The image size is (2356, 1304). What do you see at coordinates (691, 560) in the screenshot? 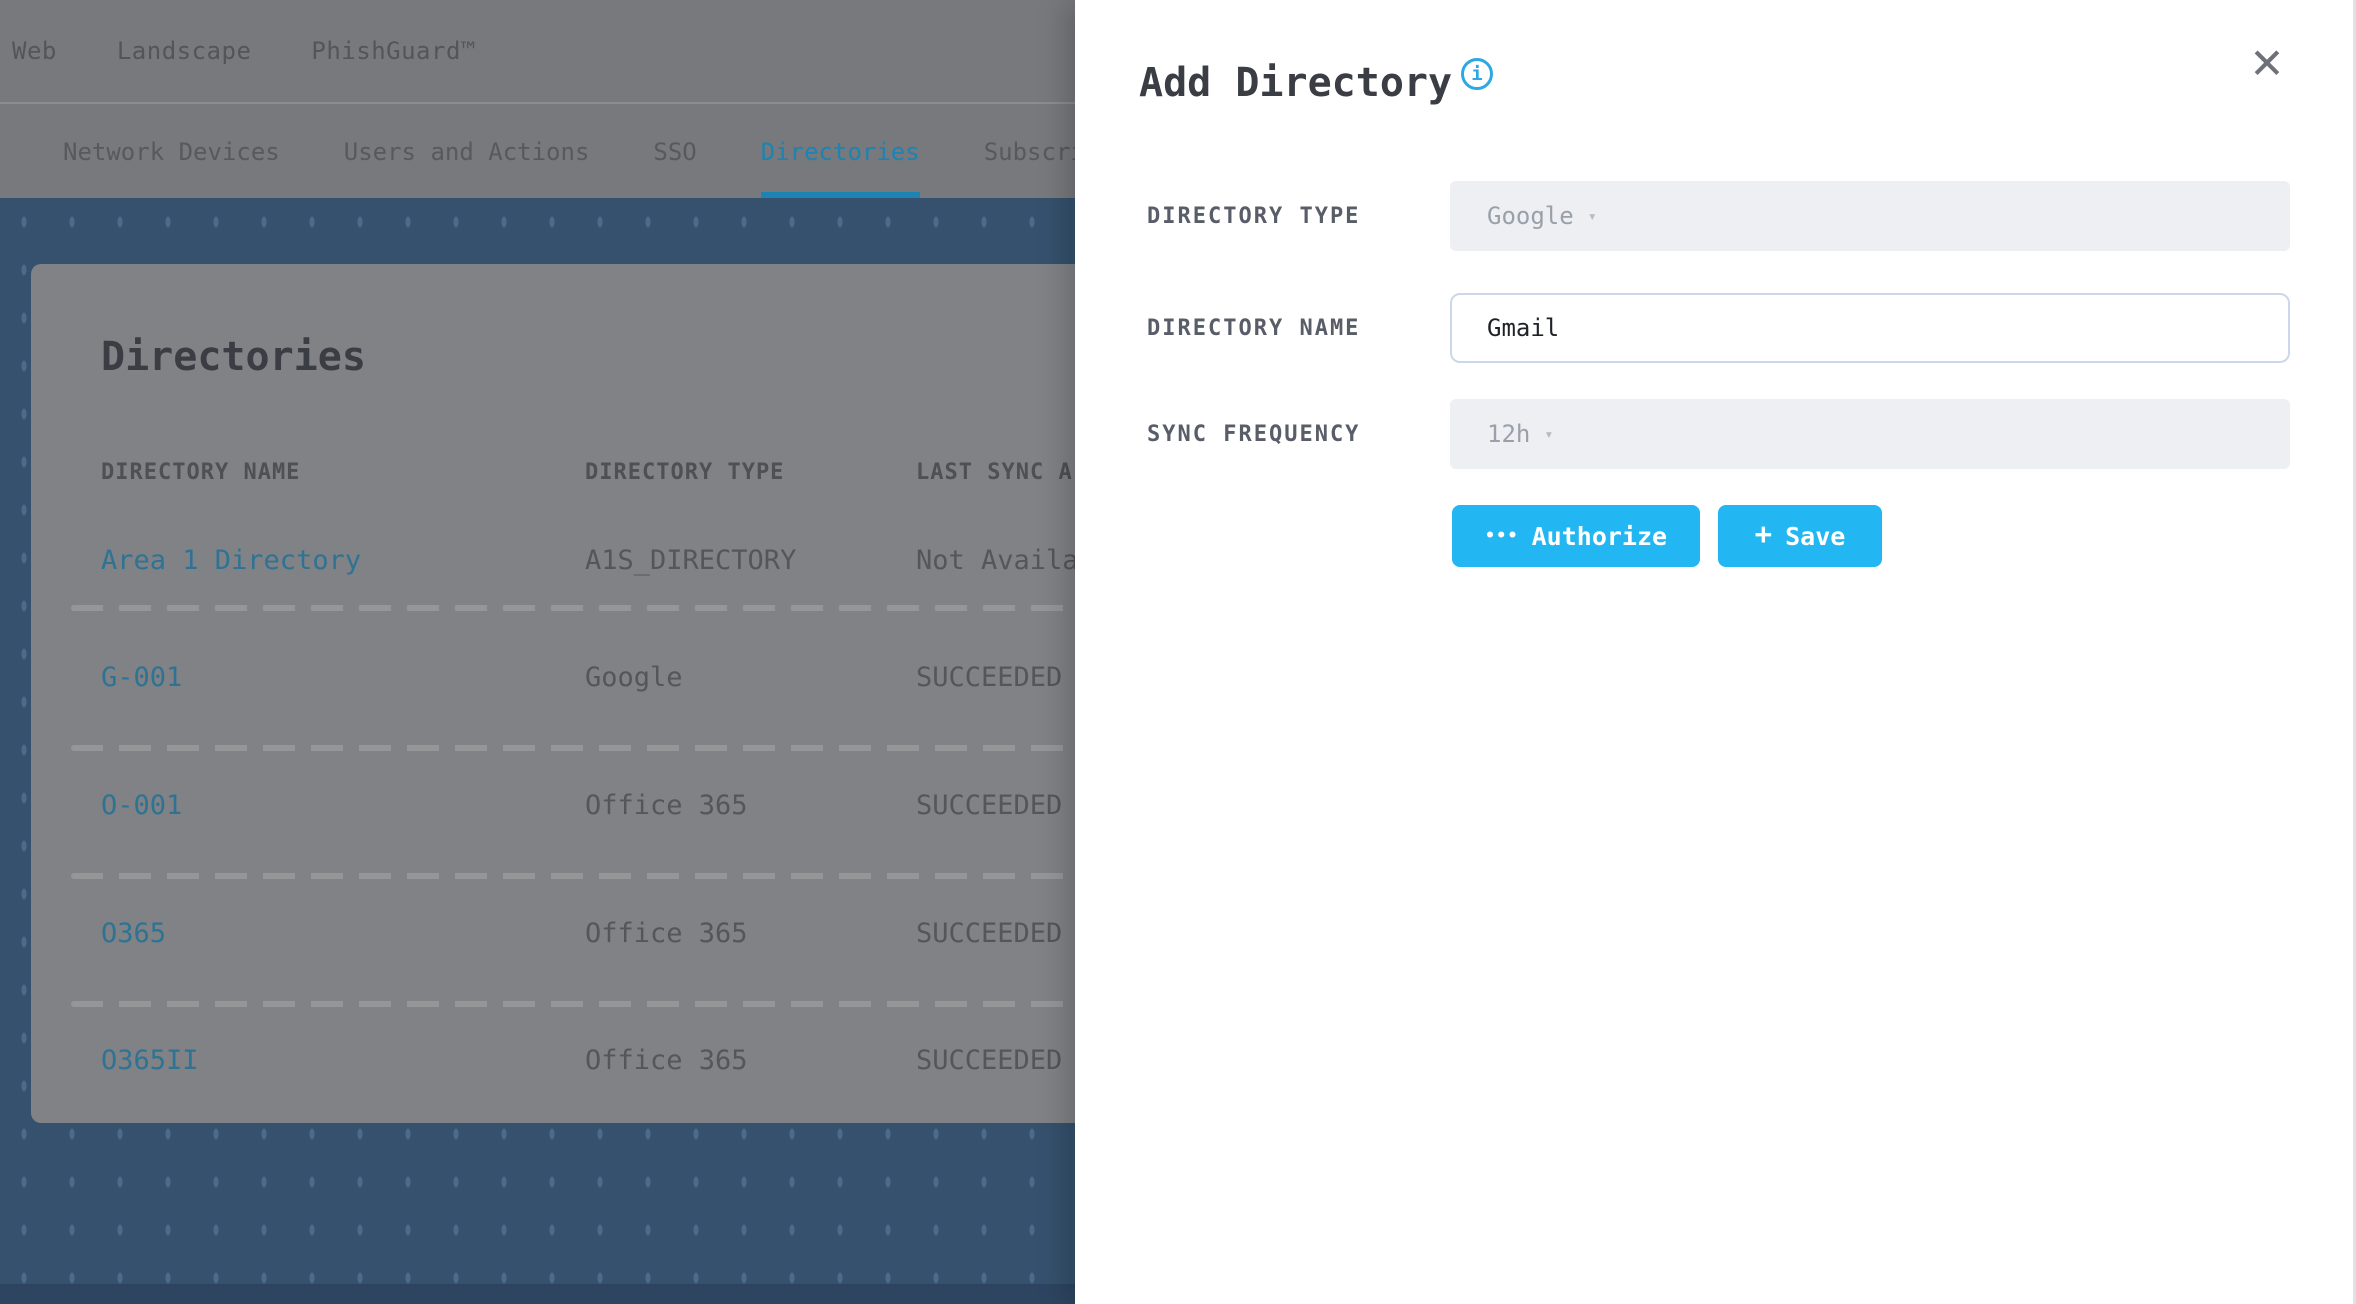
I see `directory-type-cell: A1S_DIRECTORY` at bounding box center [691, 560].